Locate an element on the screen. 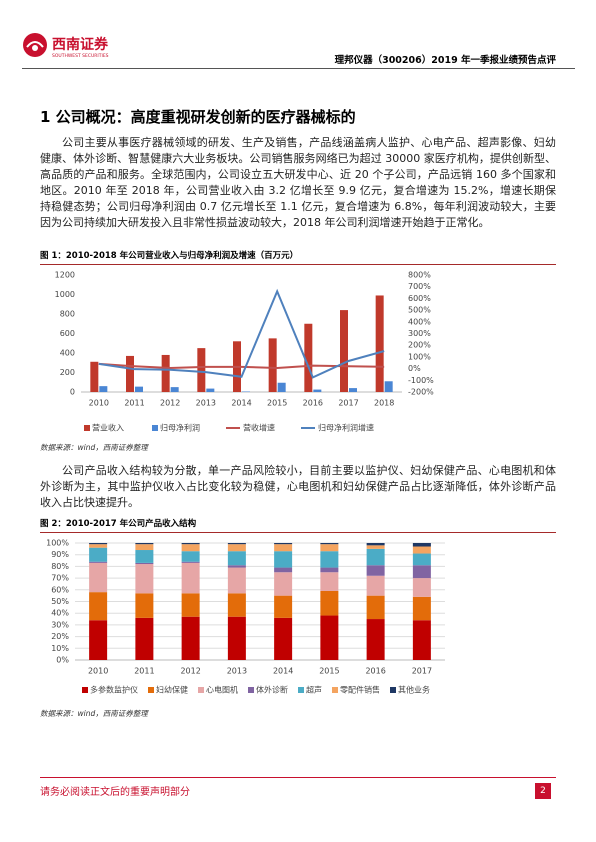  y-tick-label: 400 is located at coordinates (67, 353).